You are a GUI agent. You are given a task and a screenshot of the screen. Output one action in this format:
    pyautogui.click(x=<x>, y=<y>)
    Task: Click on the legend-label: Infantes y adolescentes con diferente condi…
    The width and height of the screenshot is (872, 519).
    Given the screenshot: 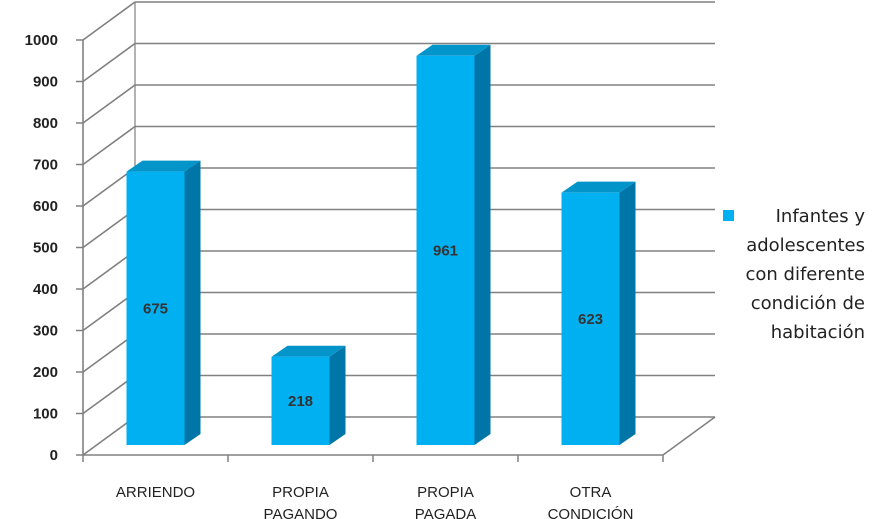 What is the action you would take?
    pyautogui.click(x=806, y=274)
    